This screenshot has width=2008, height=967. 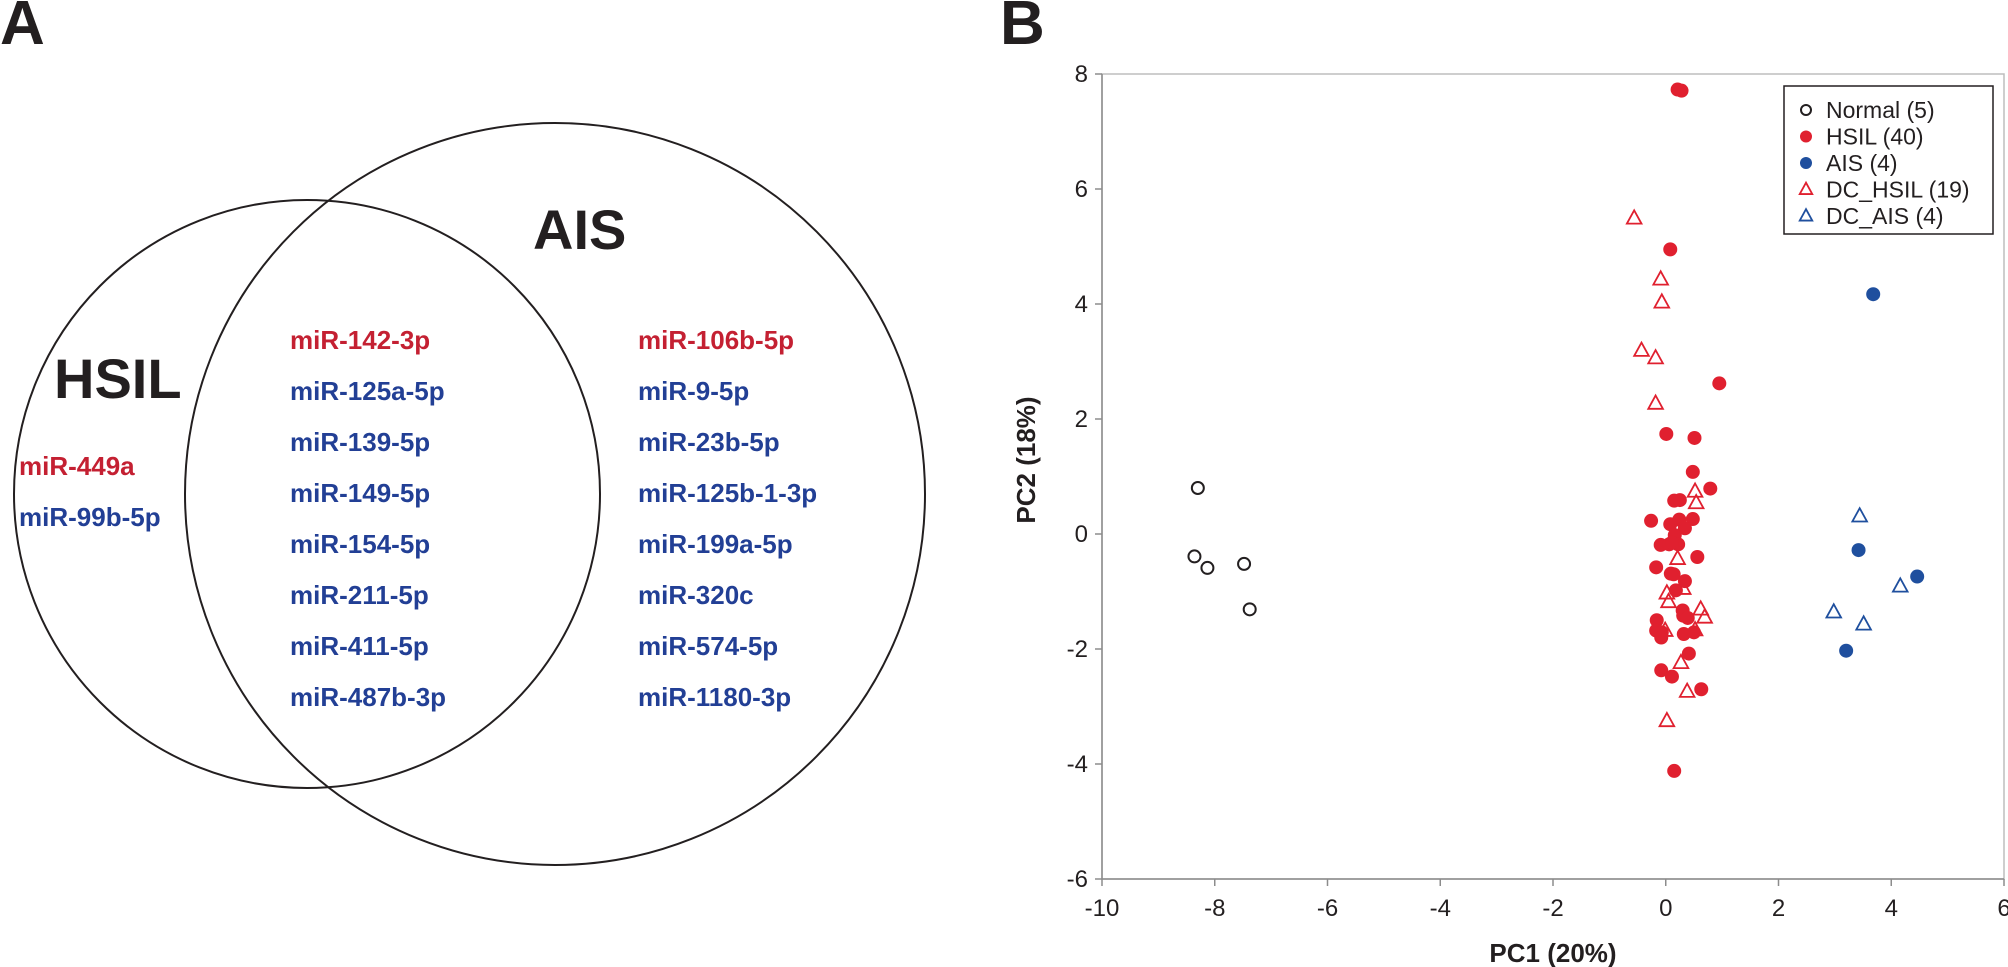 What do you see at coordinates (1891, 908) in the screenshot?
I see `x-tick-label: 4` at bounding box center [1891, 908].